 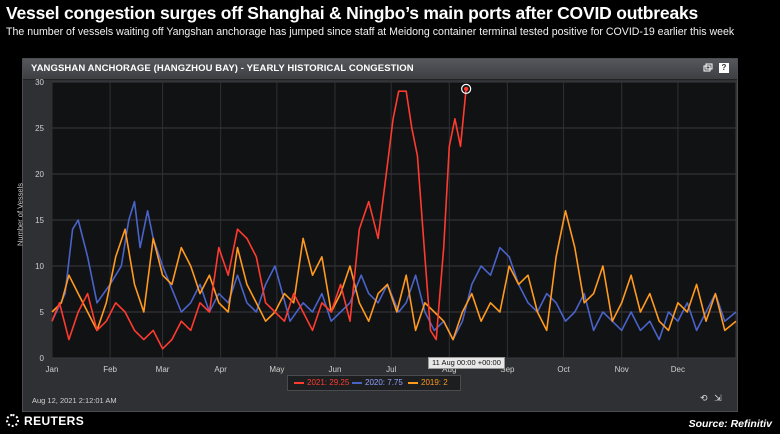 I want to click on x-tick-label: Apr, so click(x=220, y=369).